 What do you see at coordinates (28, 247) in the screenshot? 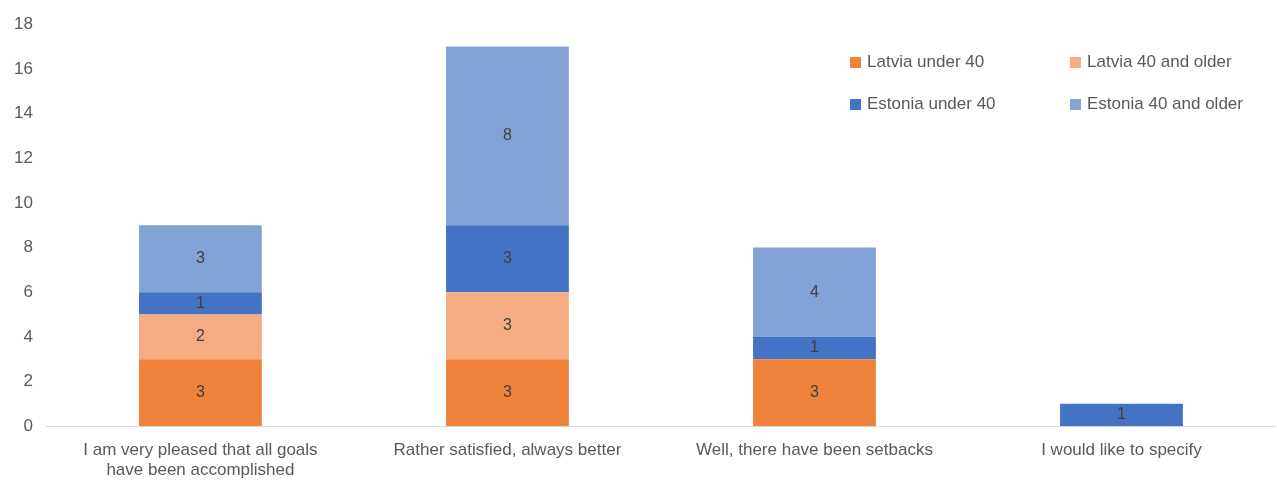
I see `y-tick-label: 8` at bounding box center [28, 247].